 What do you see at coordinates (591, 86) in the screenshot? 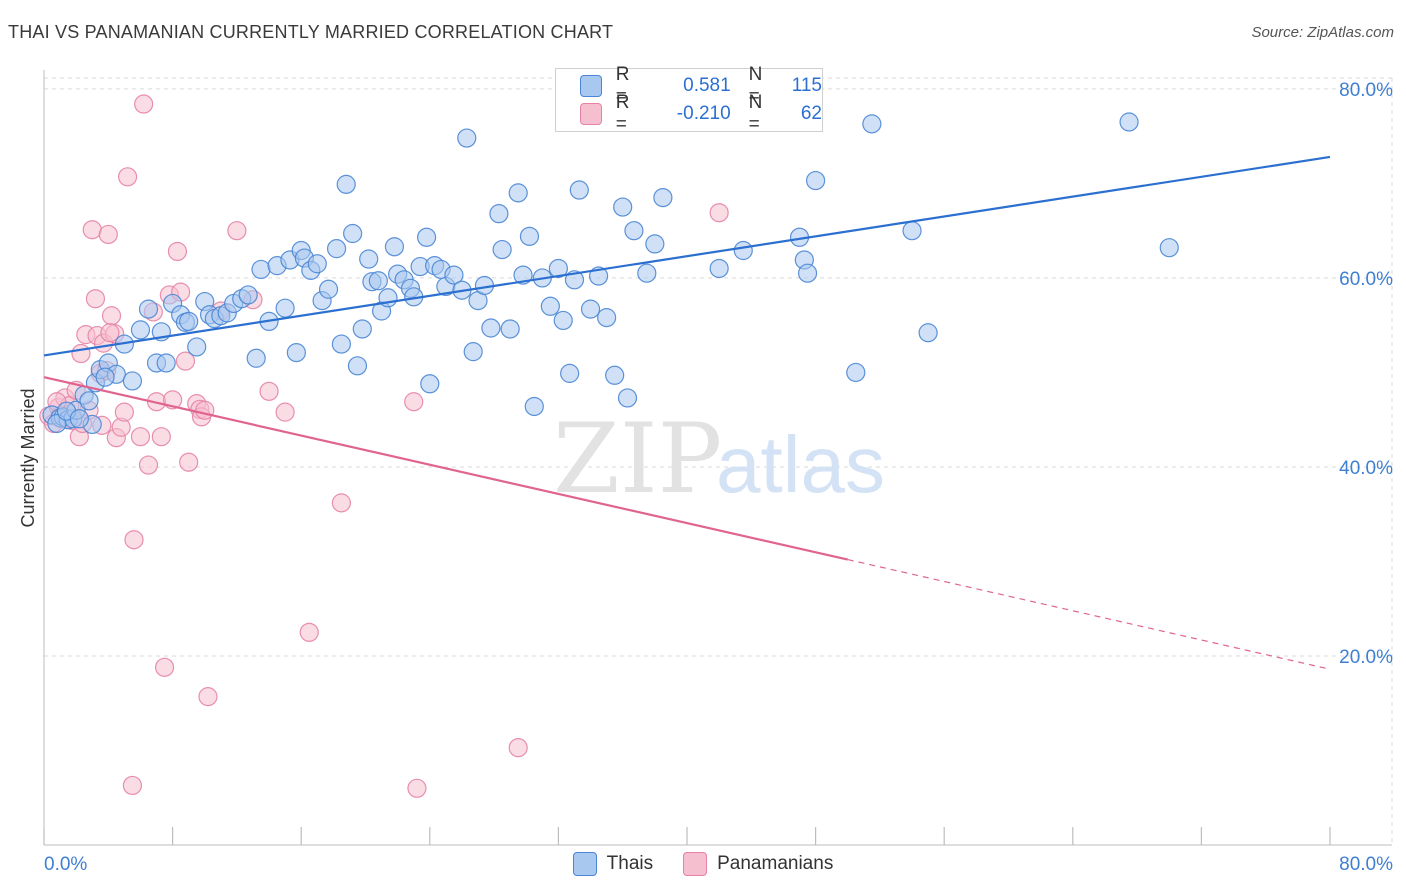
I see `thai-swatch` at bounding box center [591, 86].